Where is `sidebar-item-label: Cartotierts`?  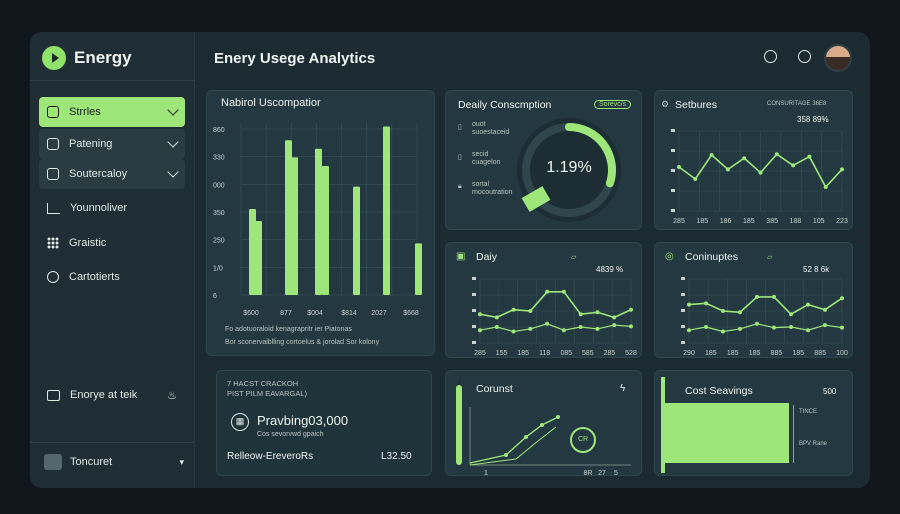 sidebar-item-label: Cartotierts is located at coordinates (94, 277).